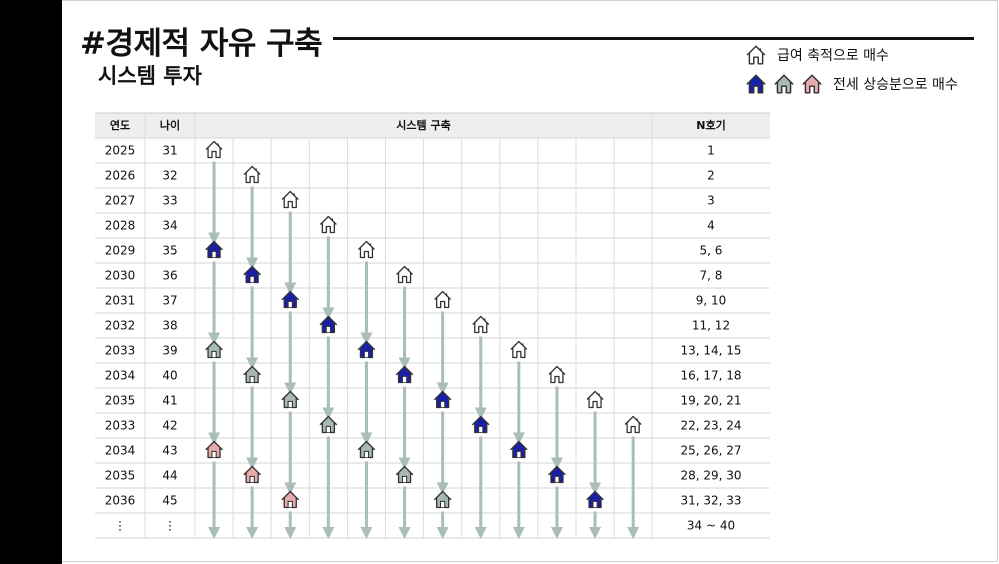 Image resolution: width=999 pixels, height=564 pixels. Describe the element at coordinates (711, 326) in the screenshot. I see `cell-n: 11, 12` at that location.